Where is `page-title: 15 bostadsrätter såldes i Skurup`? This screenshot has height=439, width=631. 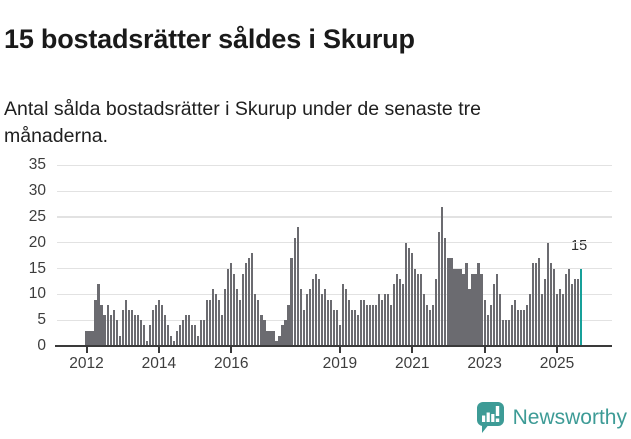 page-title: 15 bostadsrätter såldes i Skurup is located at coordinates (209, 39).